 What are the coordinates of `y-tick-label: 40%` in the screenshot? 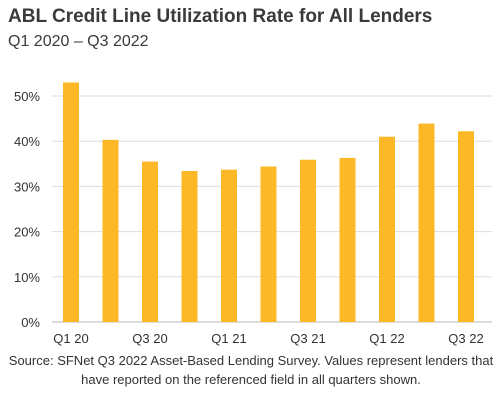 It's located at (27, 141).